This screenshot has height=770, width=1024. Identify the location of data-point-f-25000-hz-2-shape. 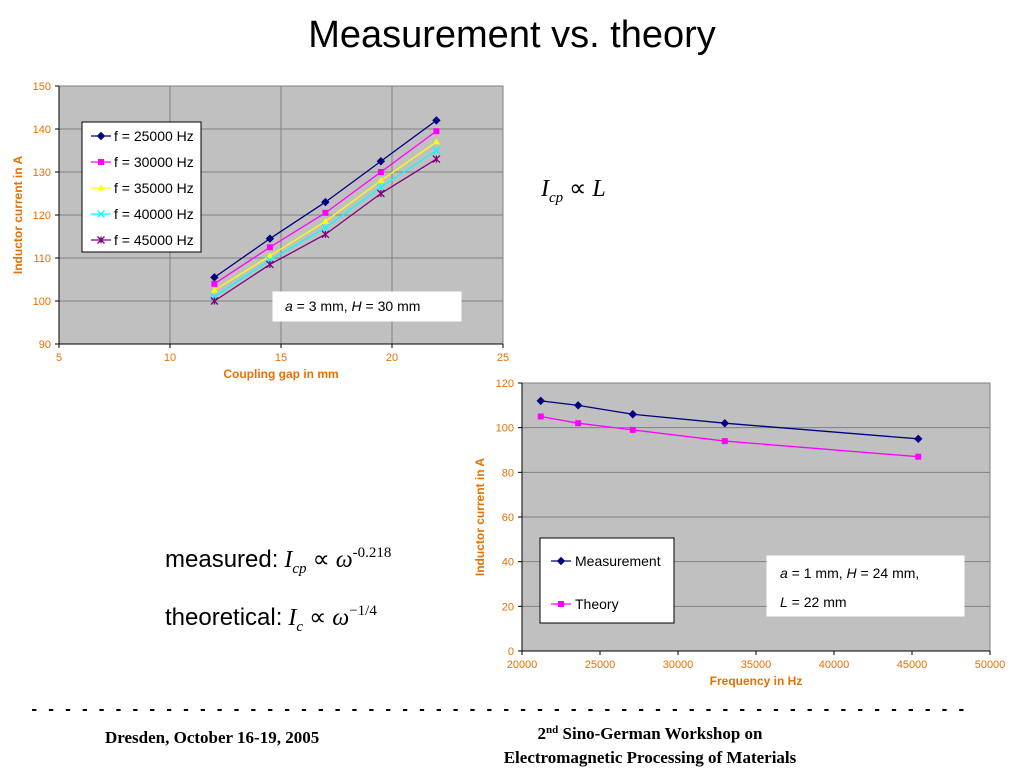
(325, 202).